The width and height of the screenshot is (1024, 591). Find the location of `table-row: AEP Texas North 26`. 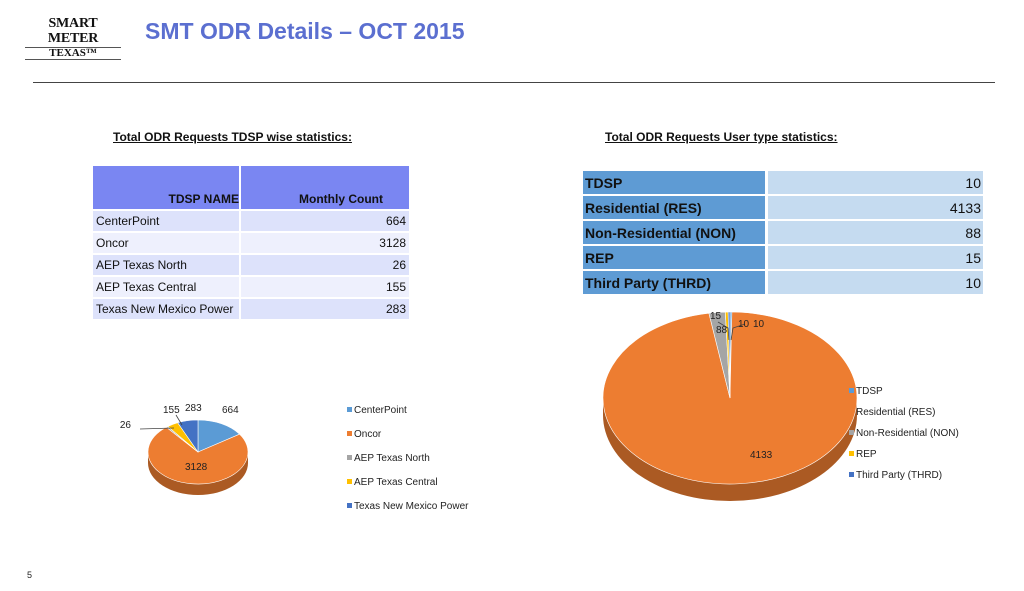

table-row: AEP Texas North 26 is located at coordinates (251, 264).